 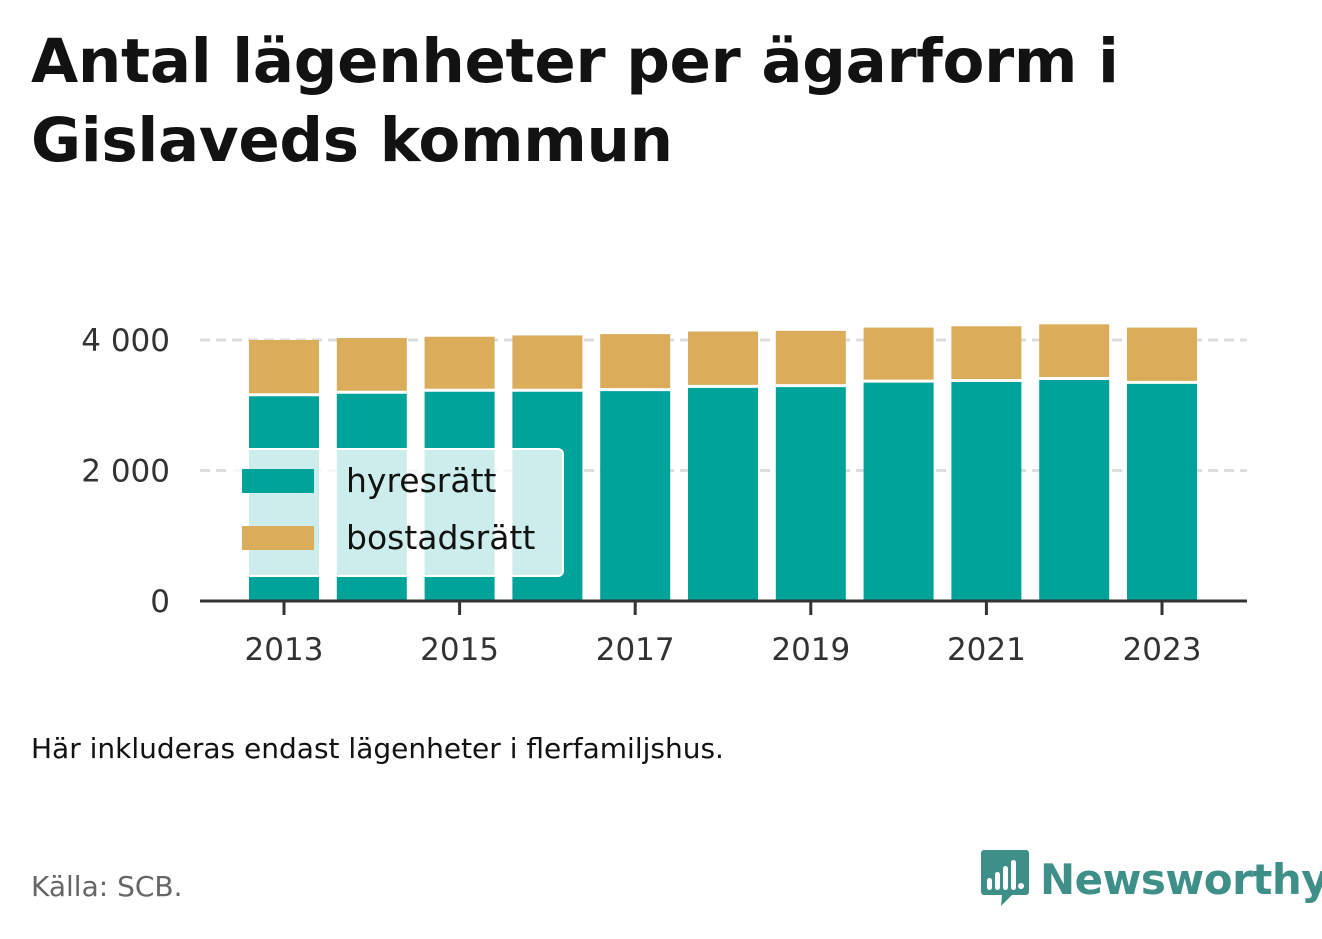 What do you see at coordinates (421, 480) in the screenshot?
I see `legend-label: hyresrätt` at bounding box center [421, 480].